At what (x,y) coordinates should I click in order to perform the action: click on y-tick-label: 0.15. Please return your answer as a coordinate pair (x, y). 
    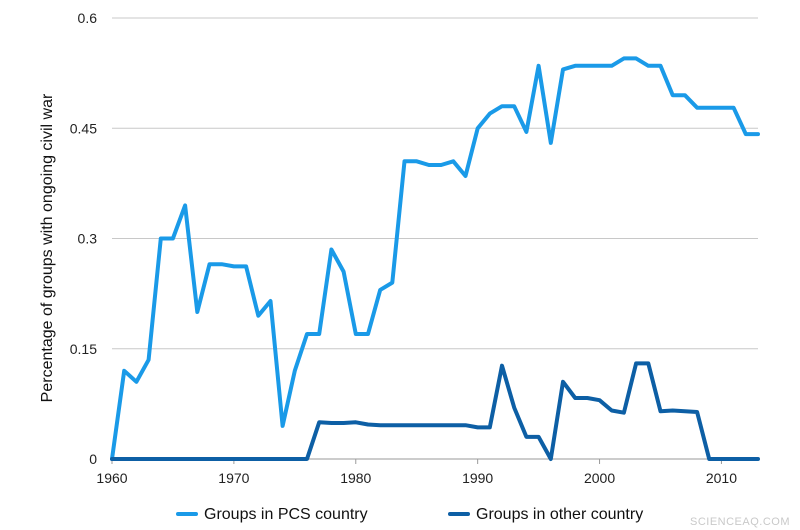
    Looking at the image, I should click on (83, 349).